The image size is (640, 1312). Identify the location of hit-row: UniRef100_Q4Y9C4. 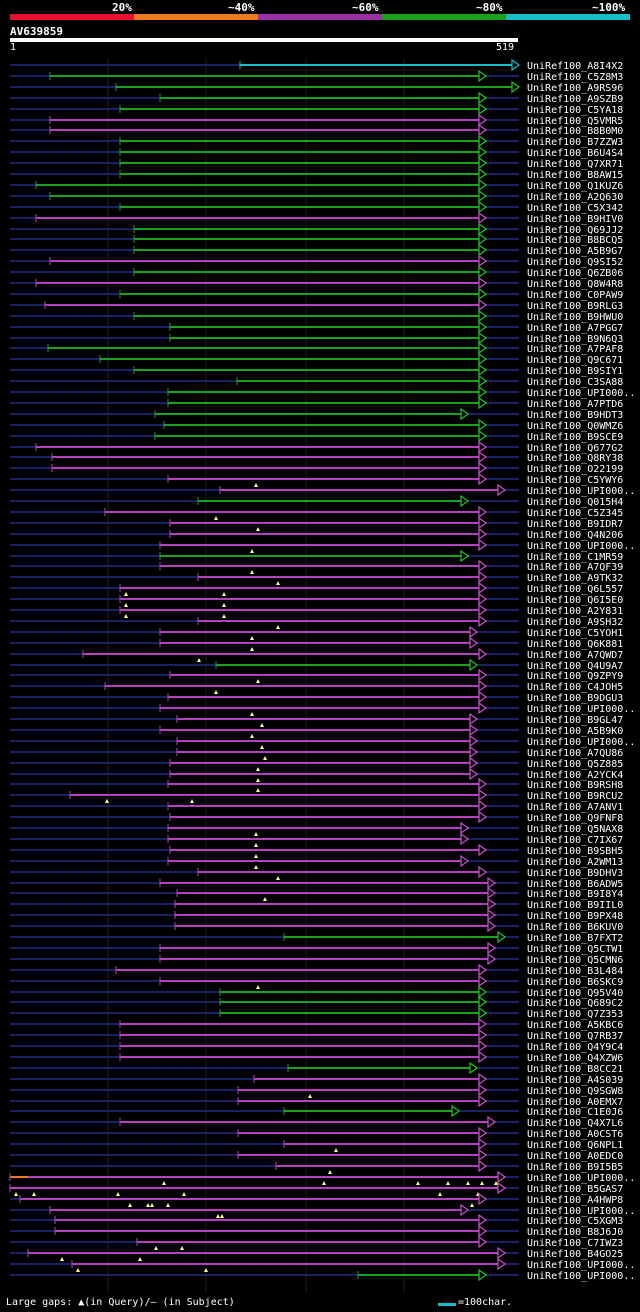
(316, 1046).